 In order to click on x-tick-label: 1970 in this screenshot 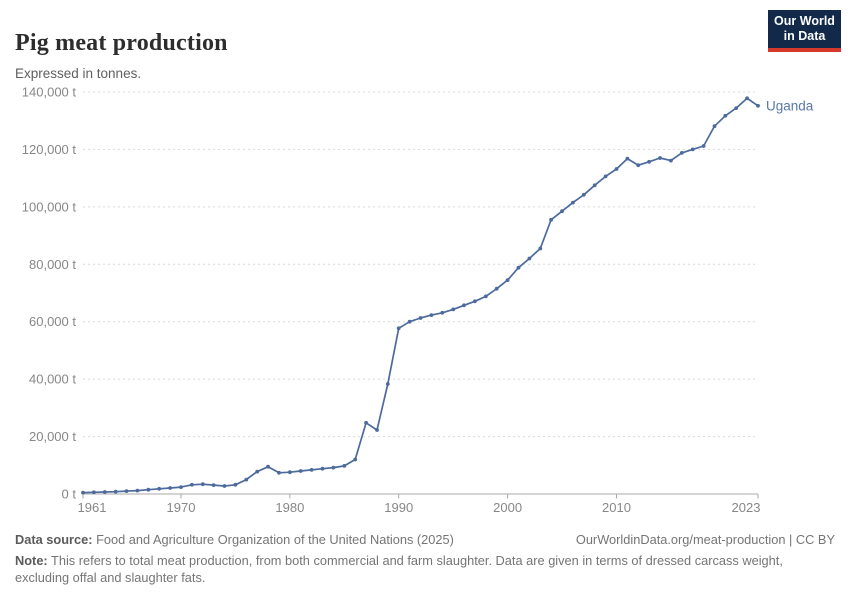, I will do `click(181, 507)`.